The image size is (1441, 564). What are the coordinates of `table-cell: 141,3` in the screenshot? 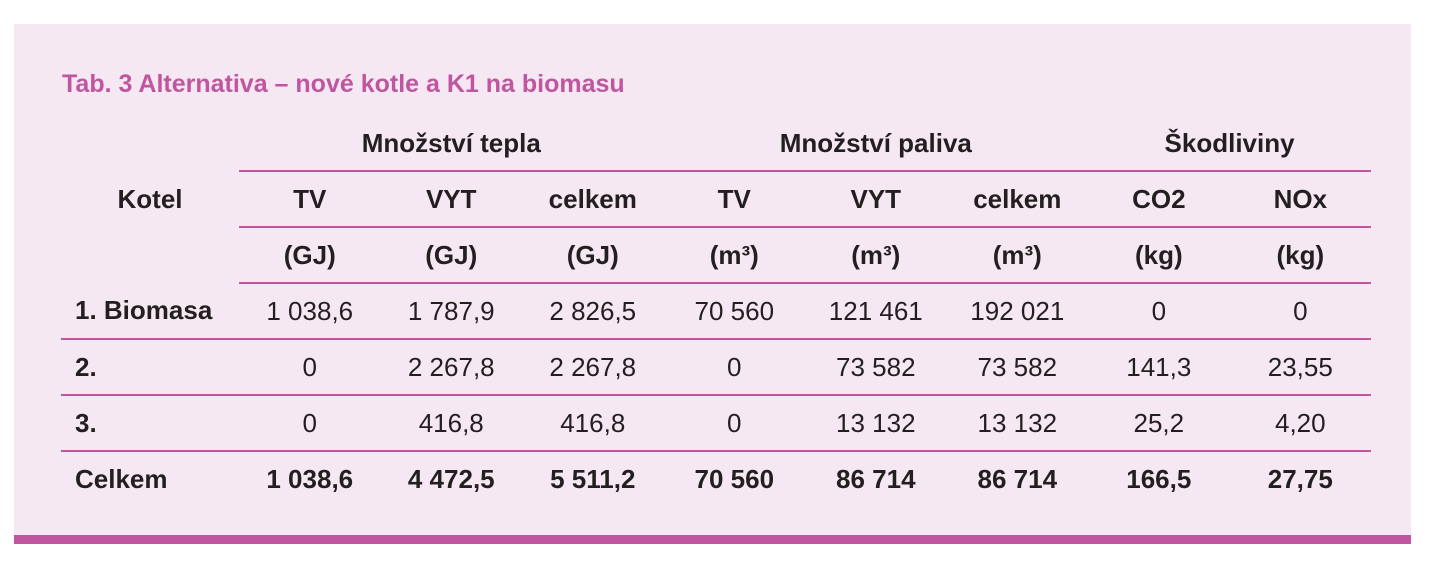 It's located at (1159, 367).